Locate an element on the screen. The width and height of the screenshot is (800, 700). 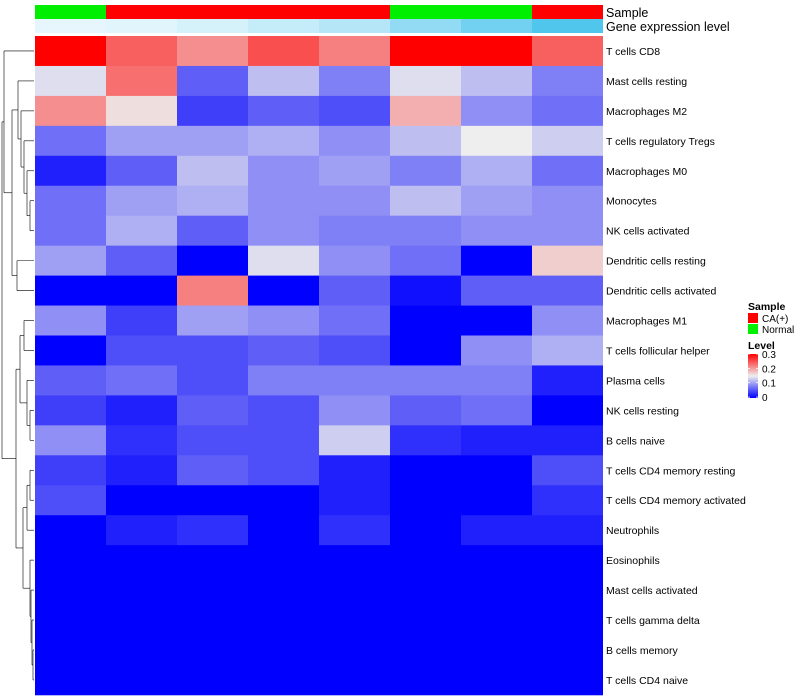
level-legend-tick-label: 0.1 is located at coordinates (769, 384).